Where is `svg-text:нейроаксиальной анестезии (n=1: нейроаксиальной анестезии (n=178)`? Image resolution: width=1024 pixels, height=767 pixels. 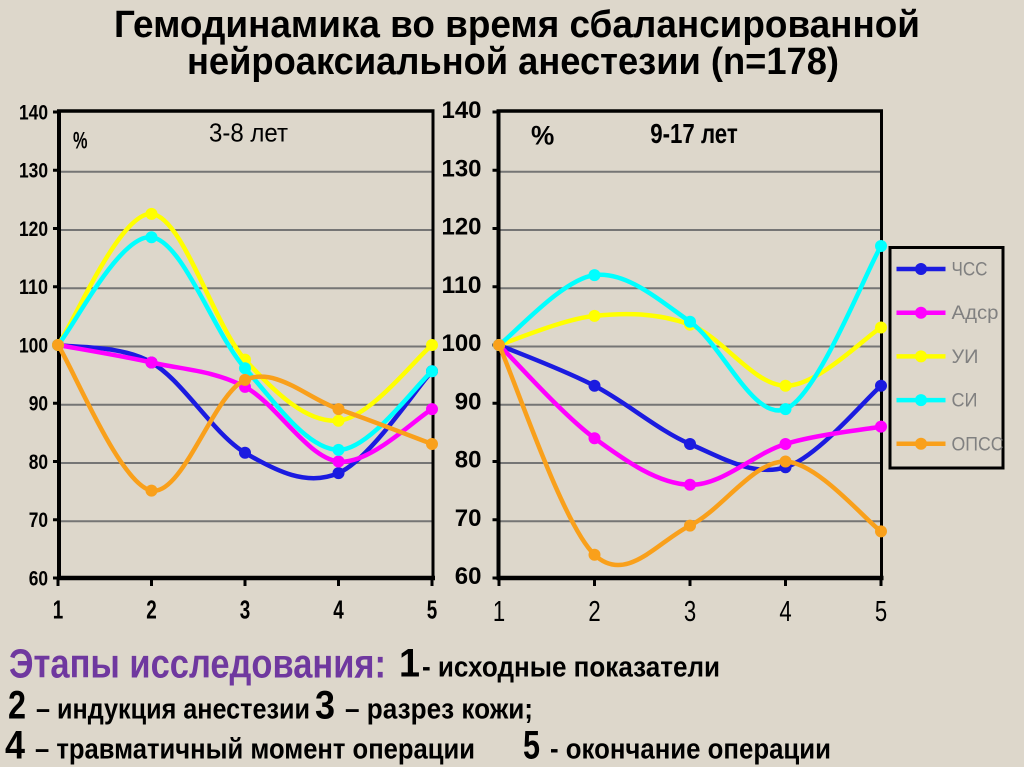
svg-text:нейроаксиальной анестезии (n=1: нейроаксиальной анестезии (n=178) is located at coordinates (513, 62).